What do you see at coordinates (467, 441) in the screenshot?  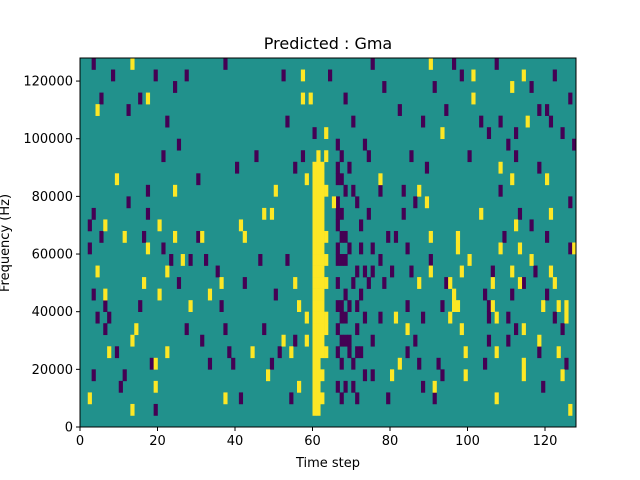 I see `x-tick-label: 100` at bounding box center [467, 441].